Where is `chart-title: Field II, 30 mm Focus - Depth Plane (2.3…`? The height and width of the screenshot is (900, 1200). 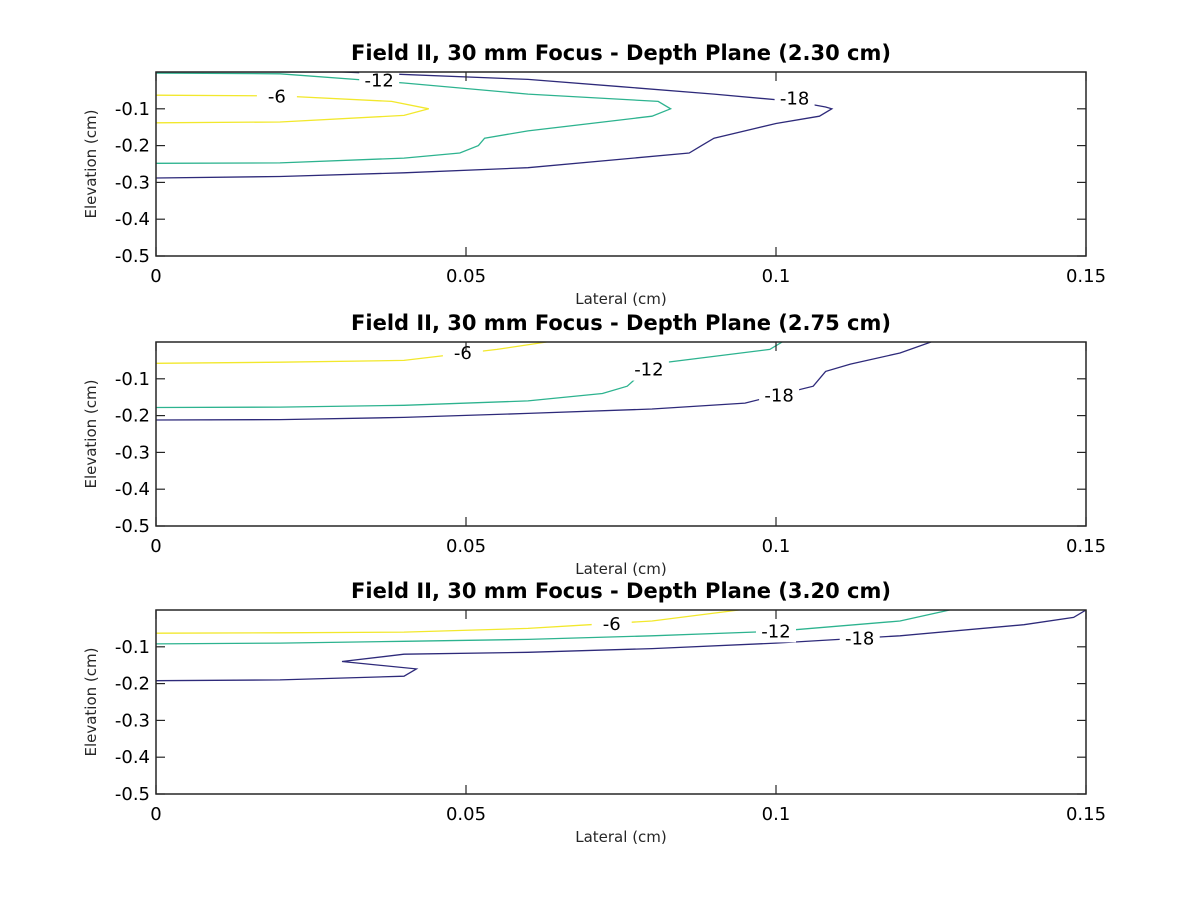 chart-title: Field II, 30 mm Focus - Depth Plane (2.3… is located at coordinates (621, 53).